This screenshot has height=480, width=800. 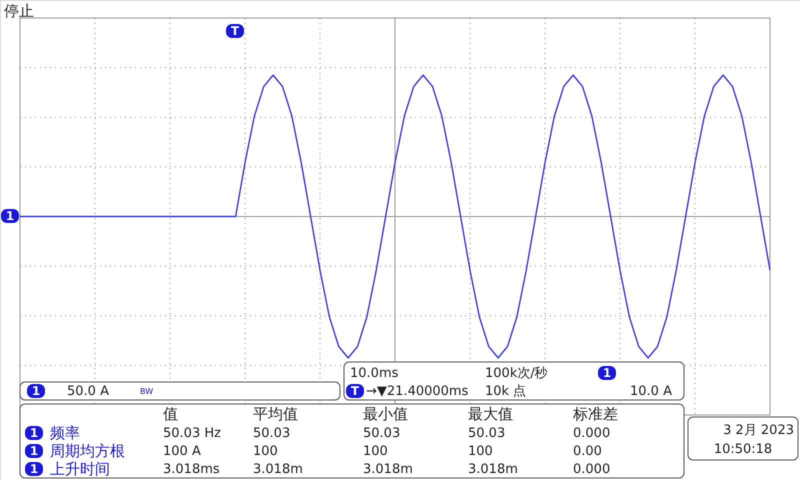 What do you see at coordinates (587, 451) in the screenshot?
I see `text: 0.00` at bounding box center [587, 451].